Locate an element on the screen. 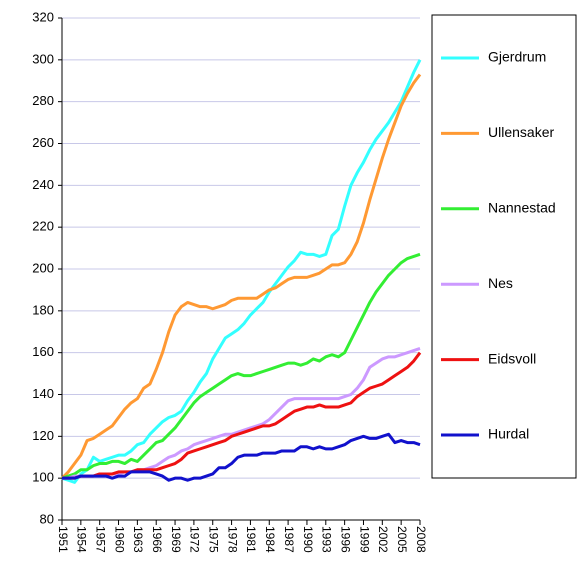 The height and width of the screenshot is (562, 585). y-tick-label: 280 is located at coordinates (43, 100).